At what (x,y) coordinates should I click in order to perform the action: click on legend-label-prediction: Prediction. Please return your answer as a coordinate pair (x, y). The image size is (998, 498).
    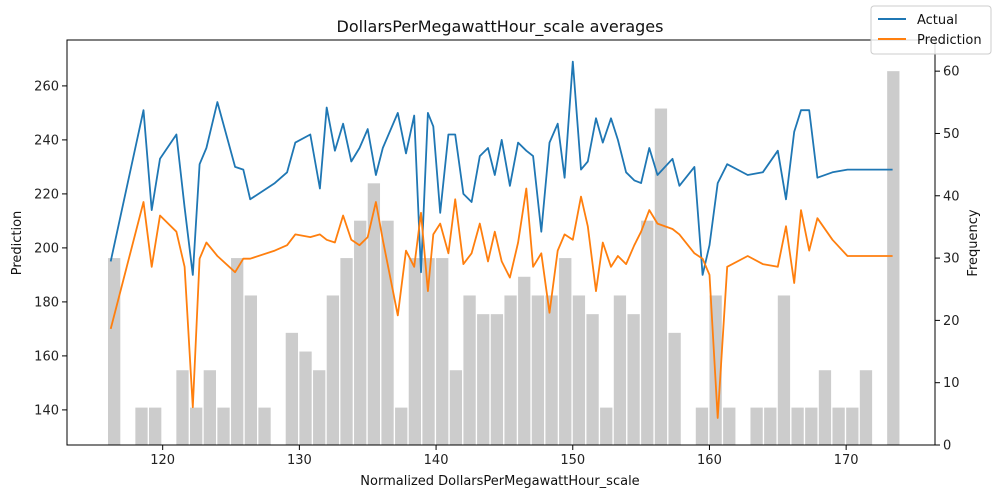
    Looking at the image, I should click on (949, 40).